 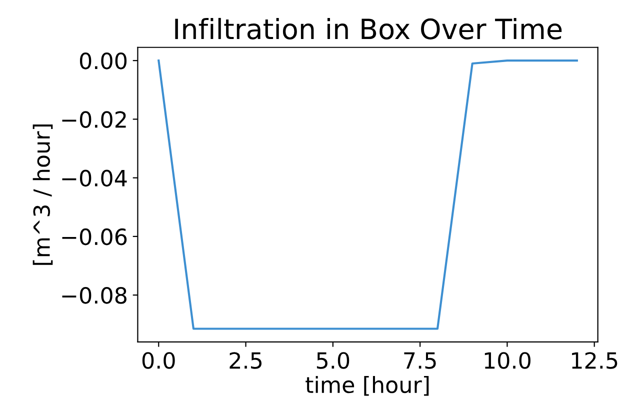 I want to click on y-tick-label: −0.04, so click(x=94, y=178).